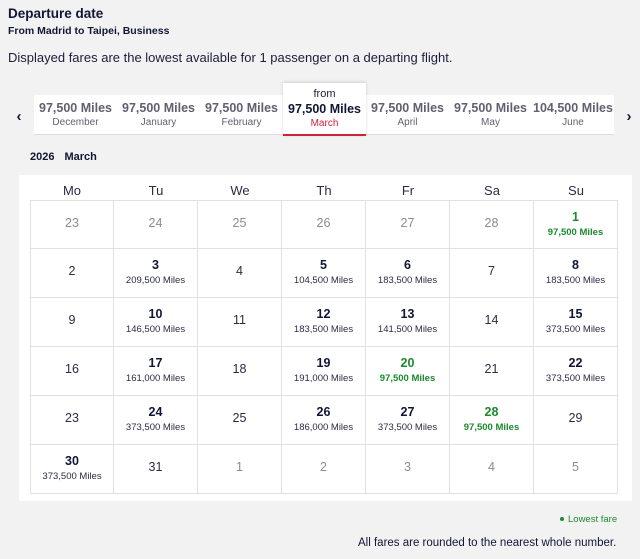 Image resolution: width=640 pixels, height=559 pixels. I want to click on legend-label: Lowest fare, so click(593, 519).